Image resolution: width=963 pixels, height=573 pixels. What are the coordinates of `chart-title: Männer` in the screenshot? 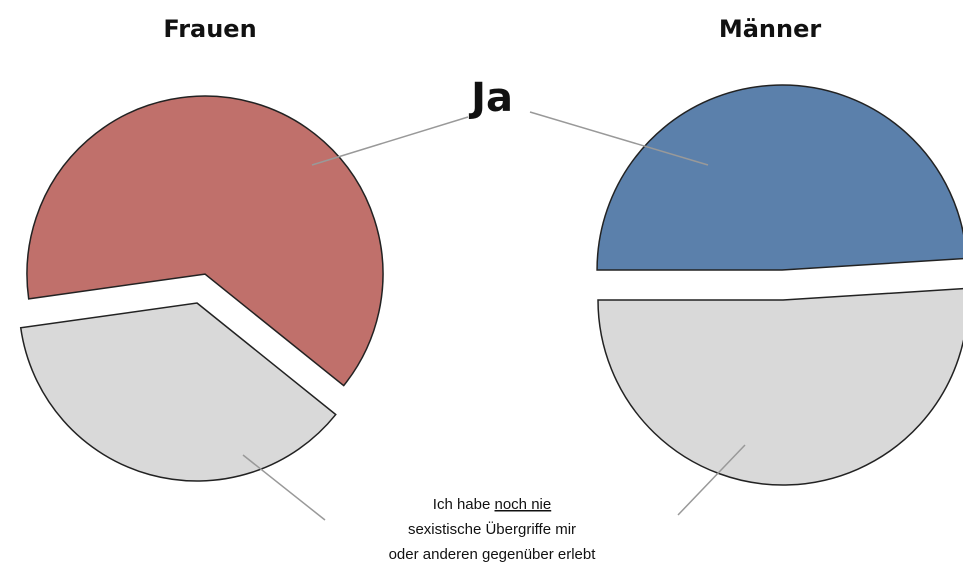 It's located at (770, 29).